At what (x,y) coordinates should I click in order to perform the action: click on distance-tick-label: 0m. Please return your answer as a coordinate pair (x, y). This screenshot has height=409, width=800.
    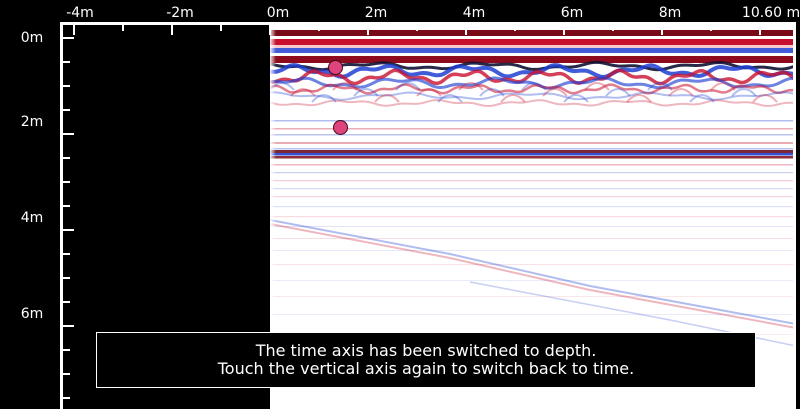
    Looking at the image, I should click on (278, 13).